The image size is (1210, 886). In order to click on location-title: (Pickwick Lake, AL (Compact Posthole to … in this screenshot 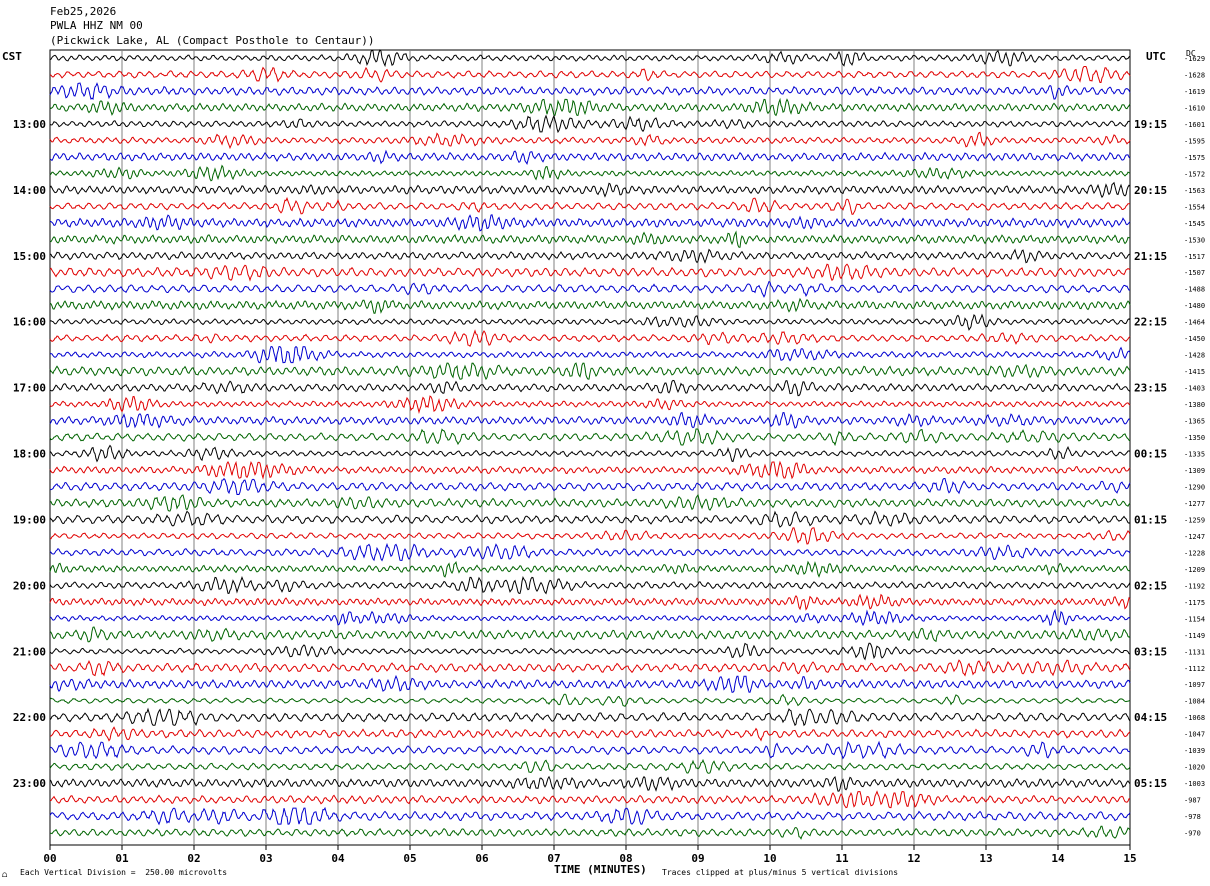, I will do `click(212, 40)`.